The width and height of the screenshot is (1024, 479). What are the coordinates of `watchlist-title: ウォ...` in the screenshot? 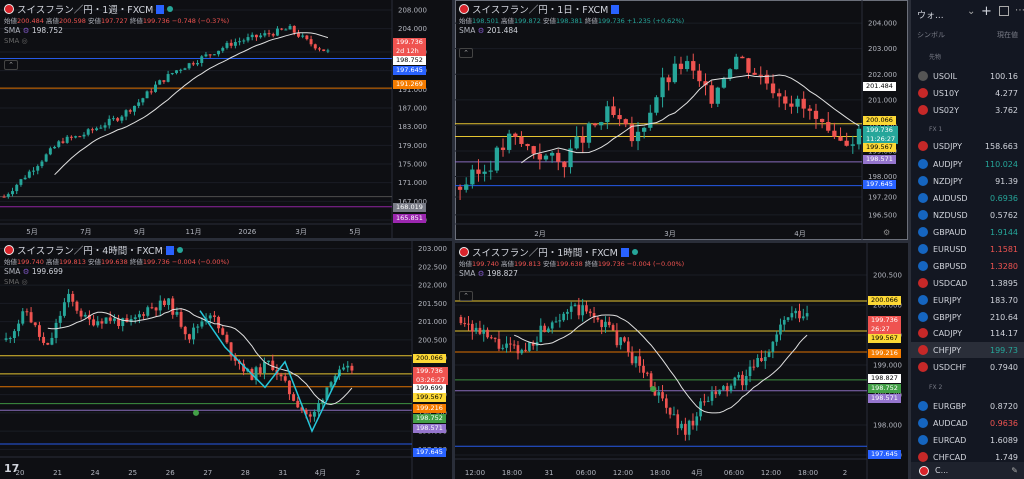 It's located at (930, 16).